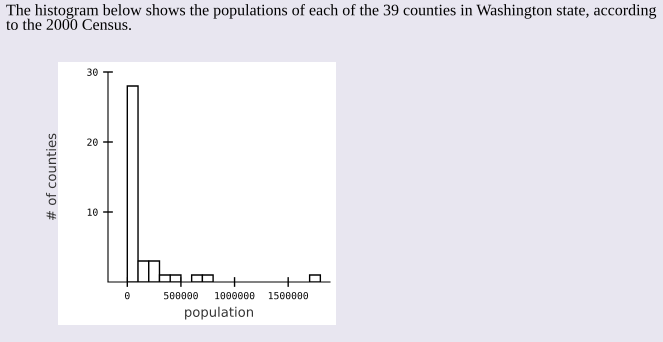 The height and width of the screenshot is (342, 663). What do you see at coordinates (92, 72) in the screenshot?
I see `y-tick-label: 30` at bounding box center [92, 72].